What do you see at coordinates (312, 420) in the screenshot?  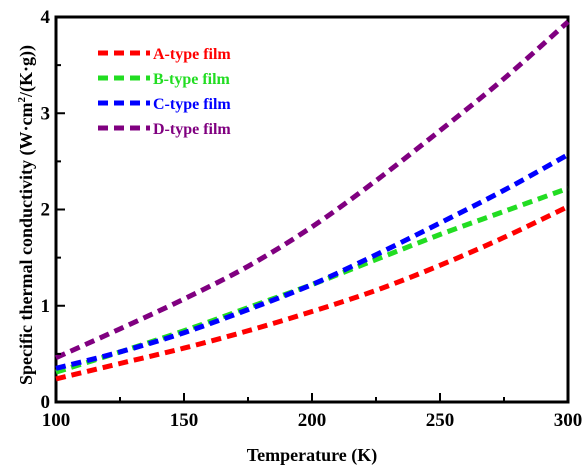 I see `x-tick-label: 200` at bounding box center [312, 420].